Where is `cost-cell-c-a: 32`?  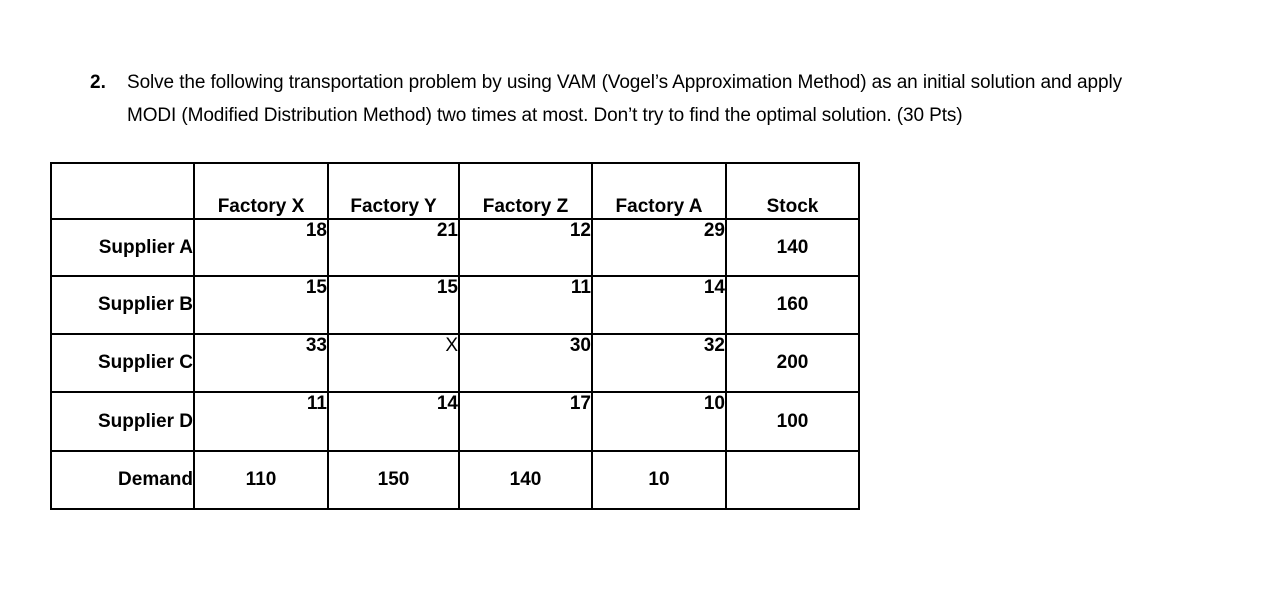 cost-cell-c-a: 32 is located at coordinates (659, 363).